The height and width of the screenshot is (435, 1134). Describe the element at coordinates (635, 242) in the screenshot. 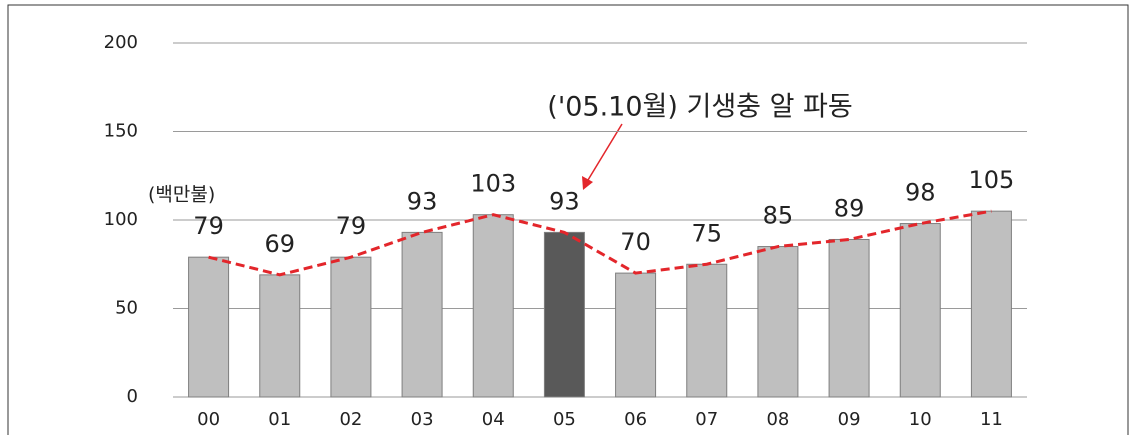

I see `value-label: 70` at that location.